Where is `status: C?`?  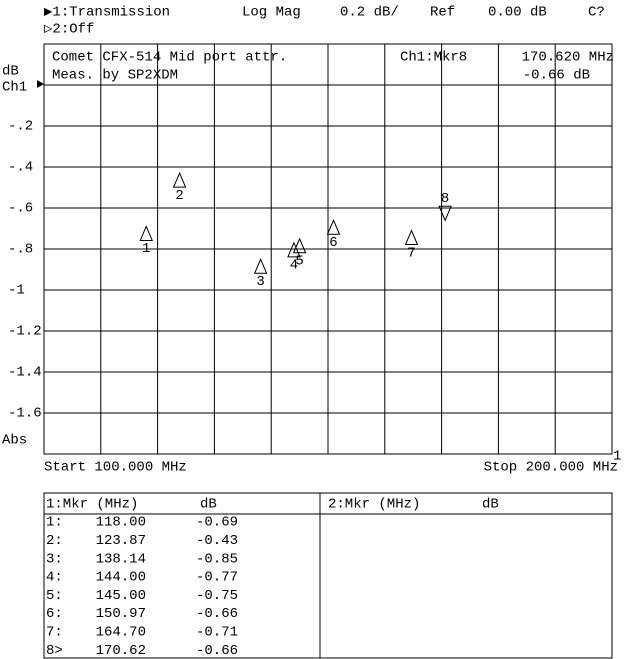 status: C? is located at coordinates (596, 13).